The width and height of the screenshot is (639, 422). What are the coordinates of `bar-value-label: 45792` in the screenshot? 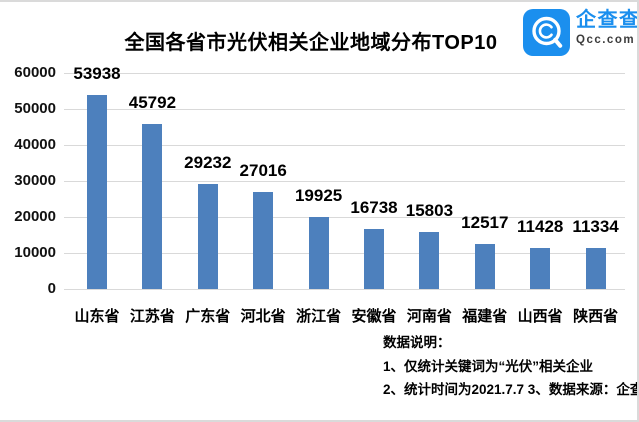 It's located at (152, 103).